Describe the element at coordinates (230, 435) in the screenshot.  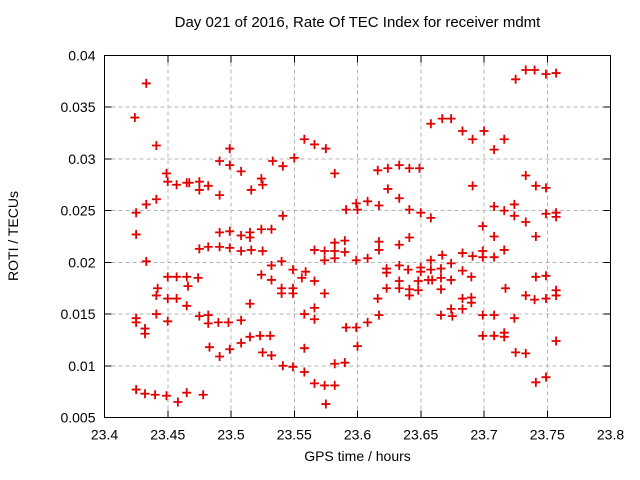
I see `x-tick-label: 23.5` at that location.